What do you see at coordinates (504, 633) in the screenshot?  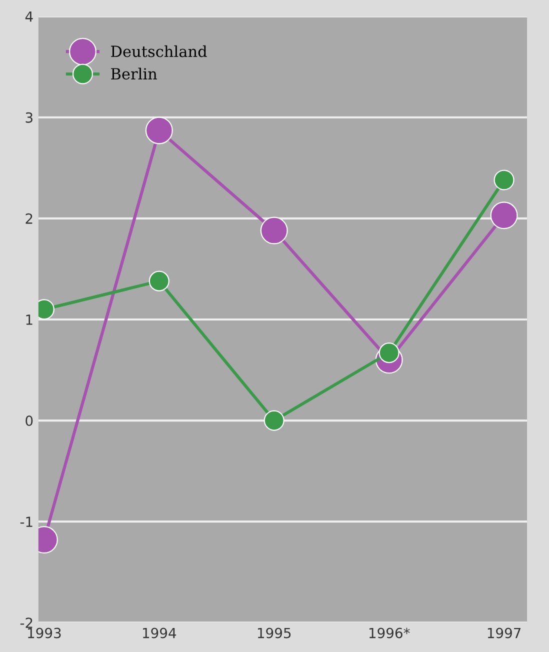 I see `x-tick-label: 1997` at bounding box center [504, 633].